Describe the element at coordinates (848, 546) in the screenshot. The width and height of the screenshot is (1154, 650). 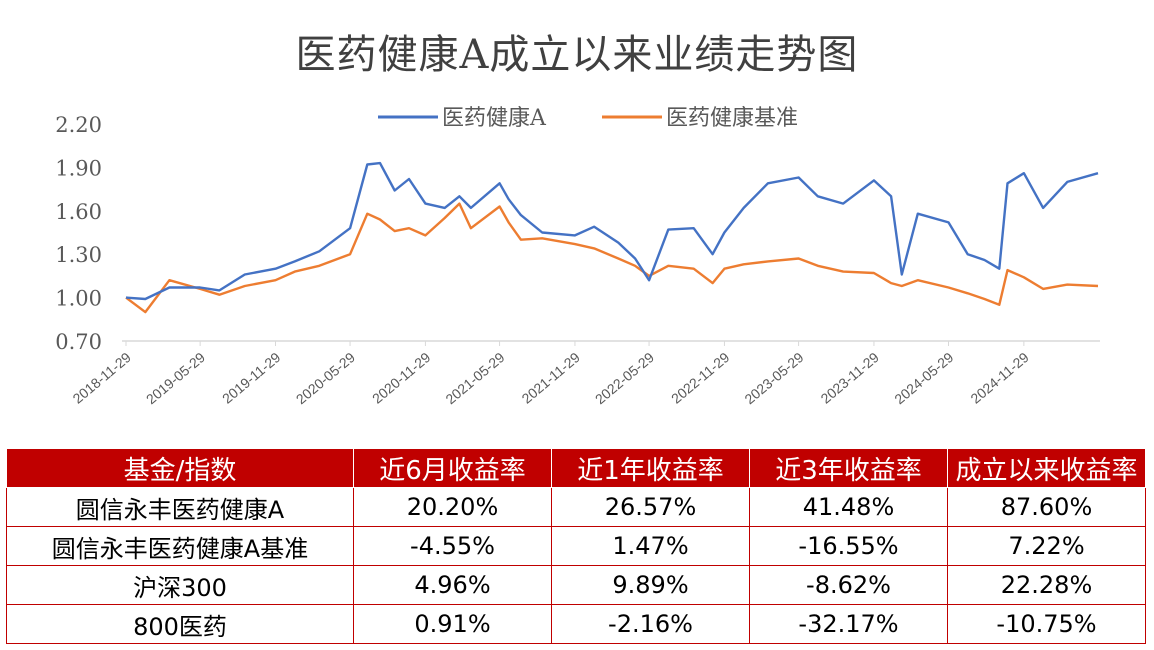
I see `cell-3y: -16.55%` at that location.